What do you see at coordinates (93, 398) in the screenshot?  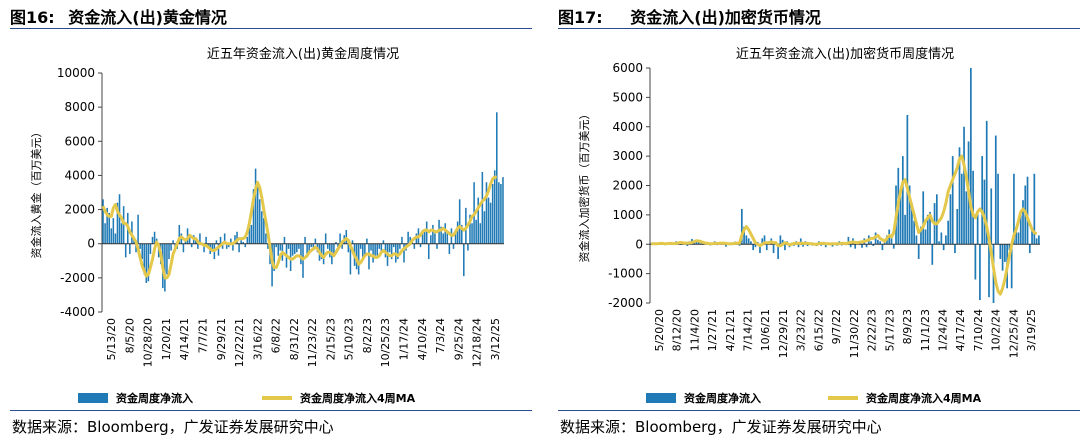 I see `legend-swatch-bar` at bounding box center [93, 398].